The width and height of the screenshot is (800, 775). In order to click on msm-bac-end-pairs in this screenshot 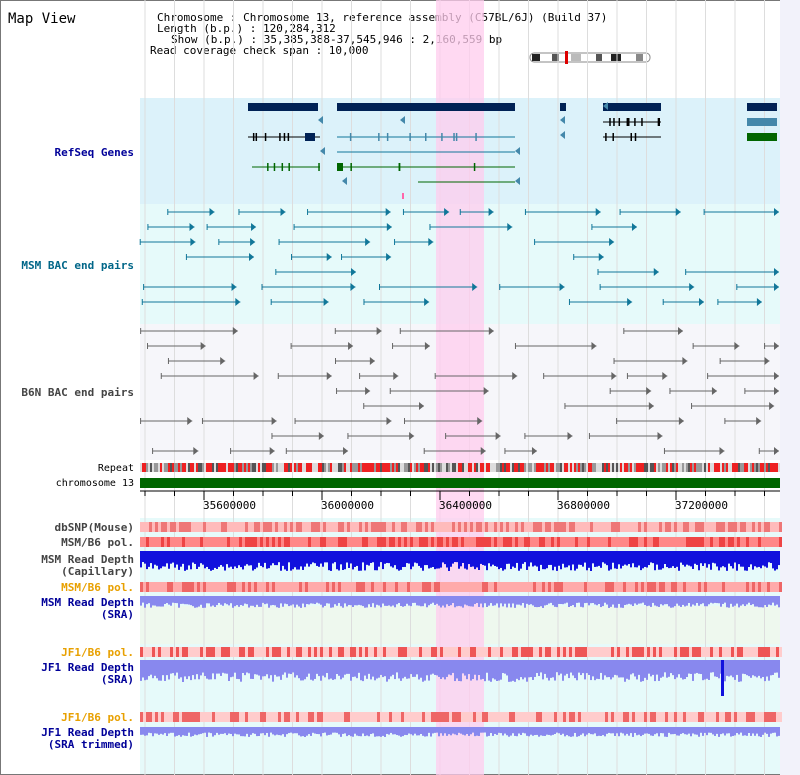, I will do `click(459, 257)`.